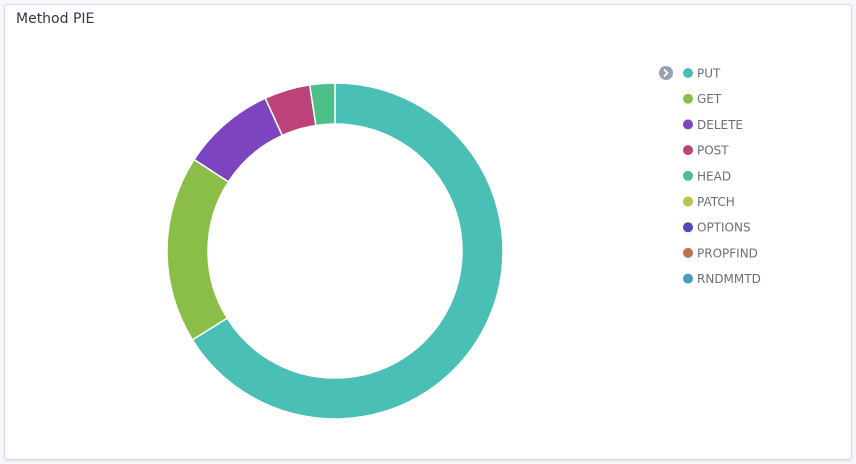  Describe the element at coordinates (727, 253) in the screenshot. I see `legend-label: PROPFIND` at that location.